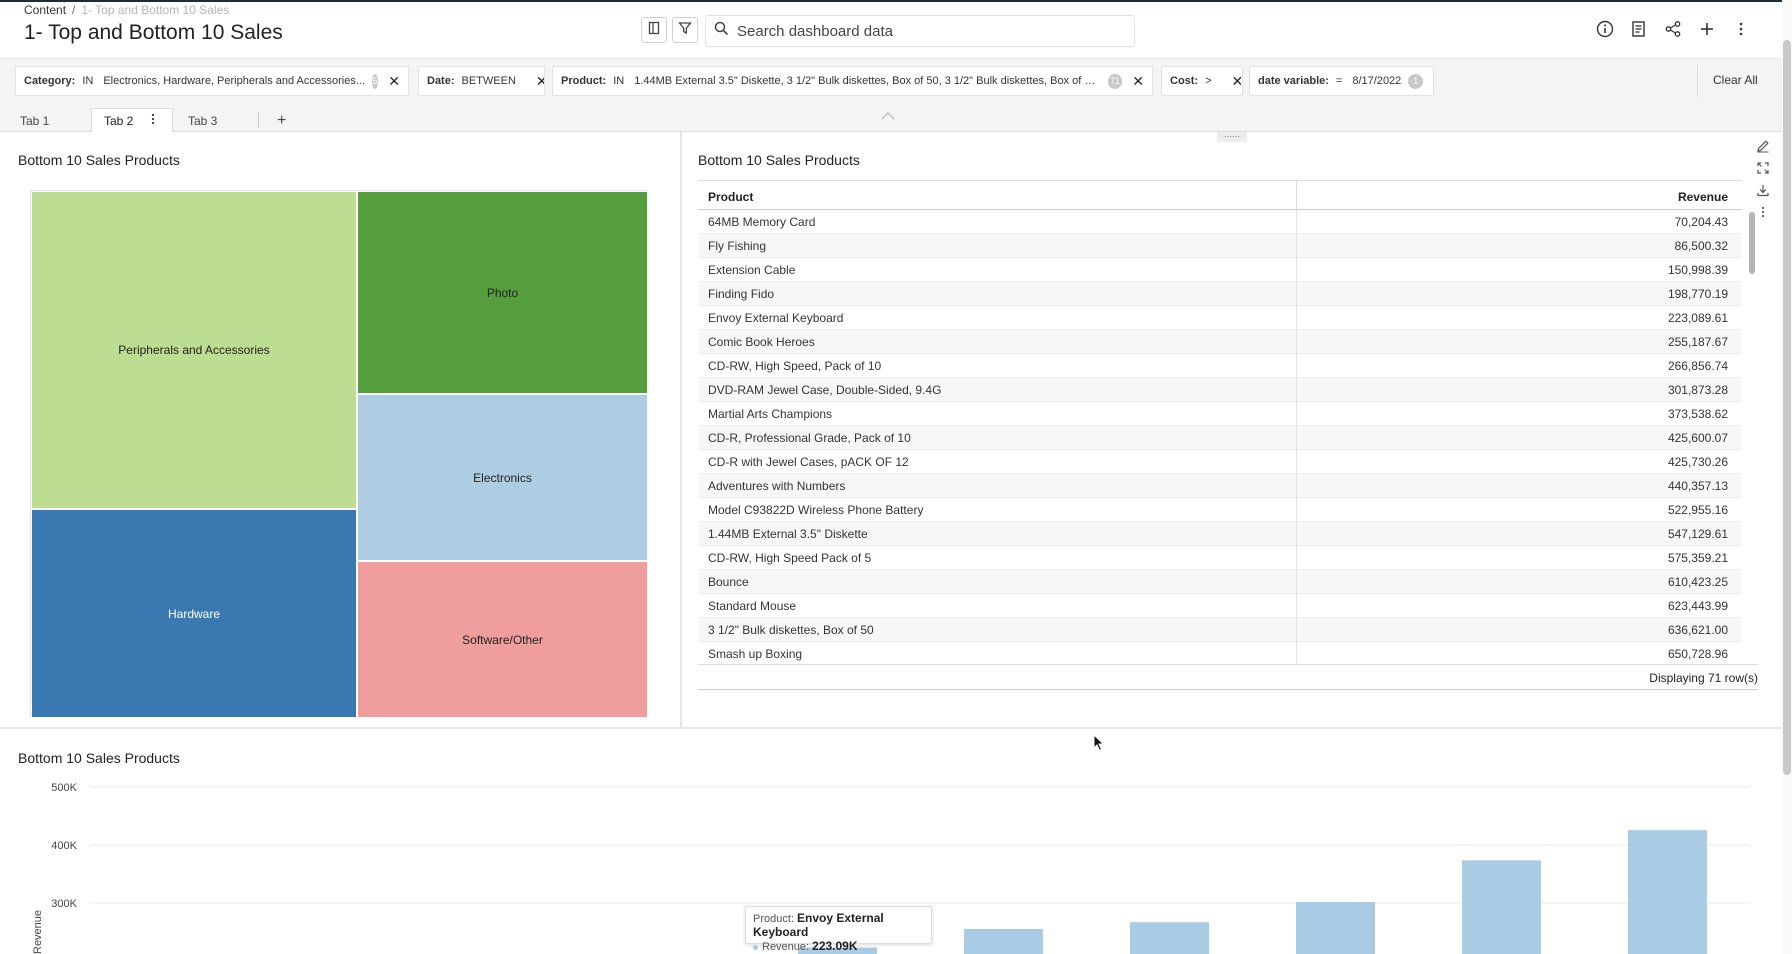  I want to click on cell-revenue: 425,730.26, so click(1697, 462).